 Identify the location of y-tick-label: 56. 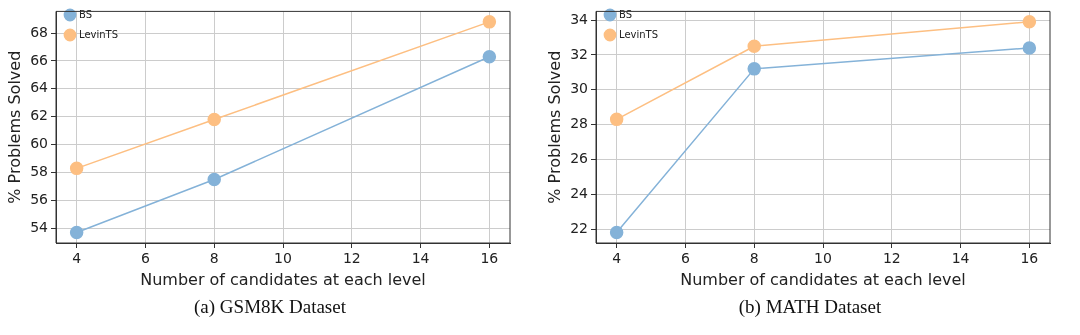
(39, 199).